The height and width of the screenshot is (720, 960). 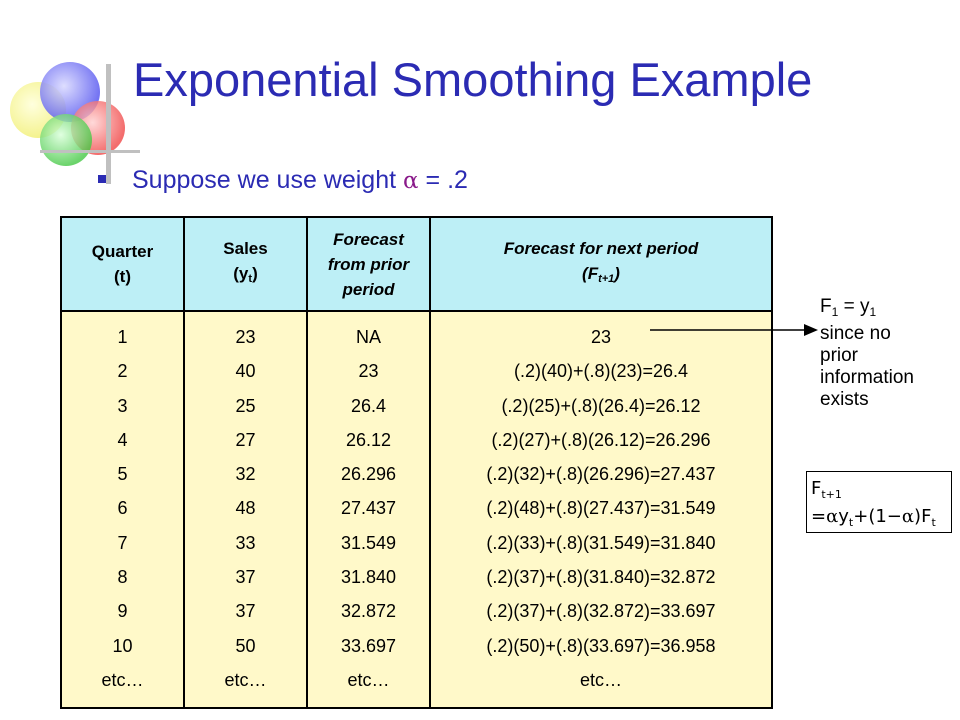 What do you see at coordinates (245, 474) in the screenshot?
I see `sales-cell: 32` at bounding box center [245, 474].